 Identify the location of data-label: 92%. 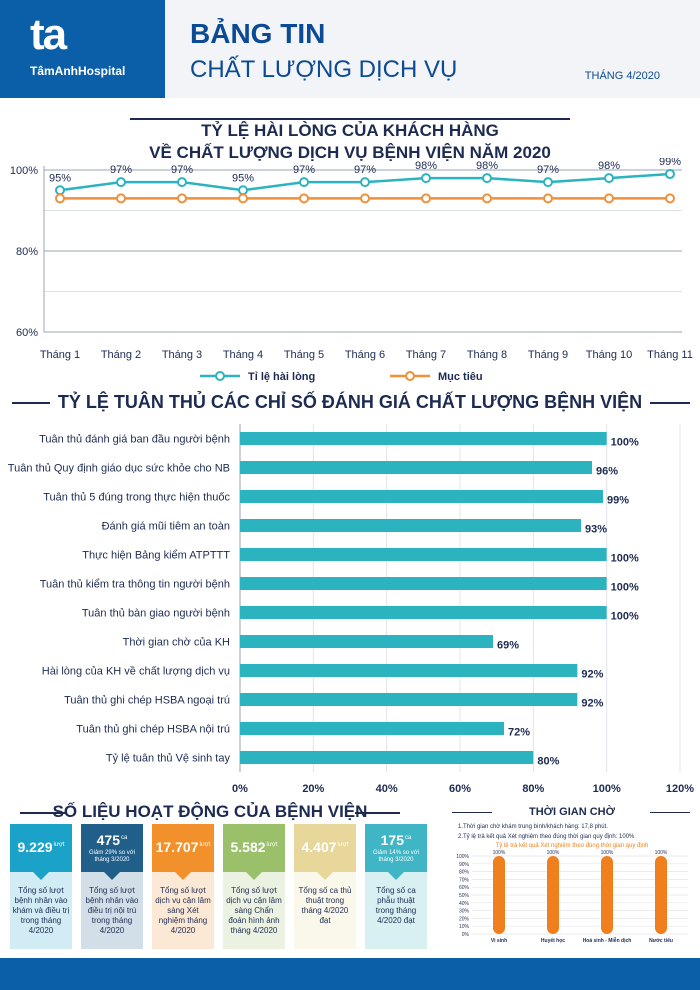
(592, 704).